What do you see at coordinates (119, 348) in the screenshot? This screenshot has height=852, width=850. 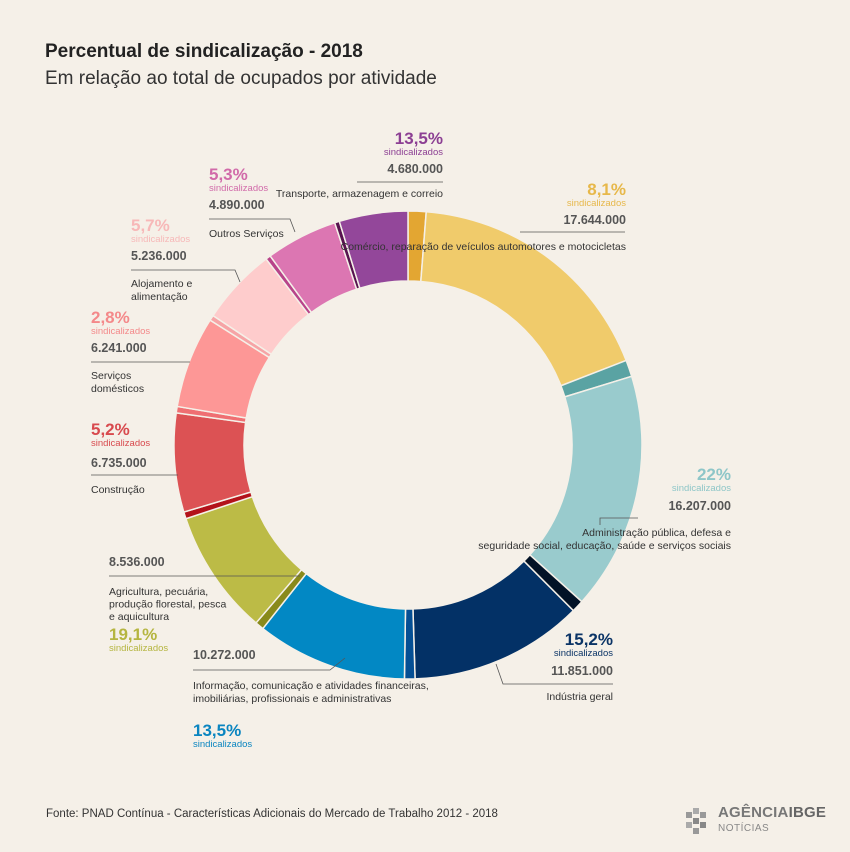 I see `slice-value-label: 6.241.000` at bounding box center [119, 348].